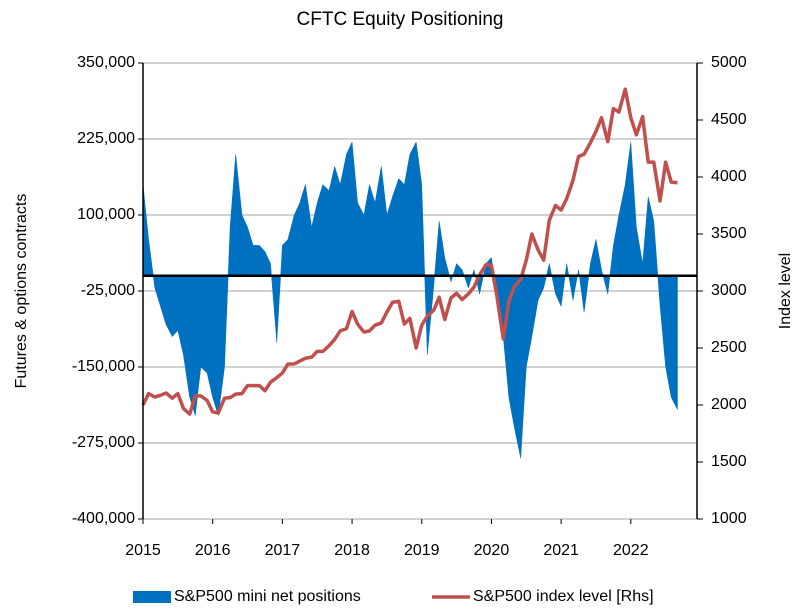 The image size is (799, 609). What do you see at coordinates (400, 19) in the screenshot?
I see `chart-title: CFTC Equity Positioning` at bounding box center [400, 19].